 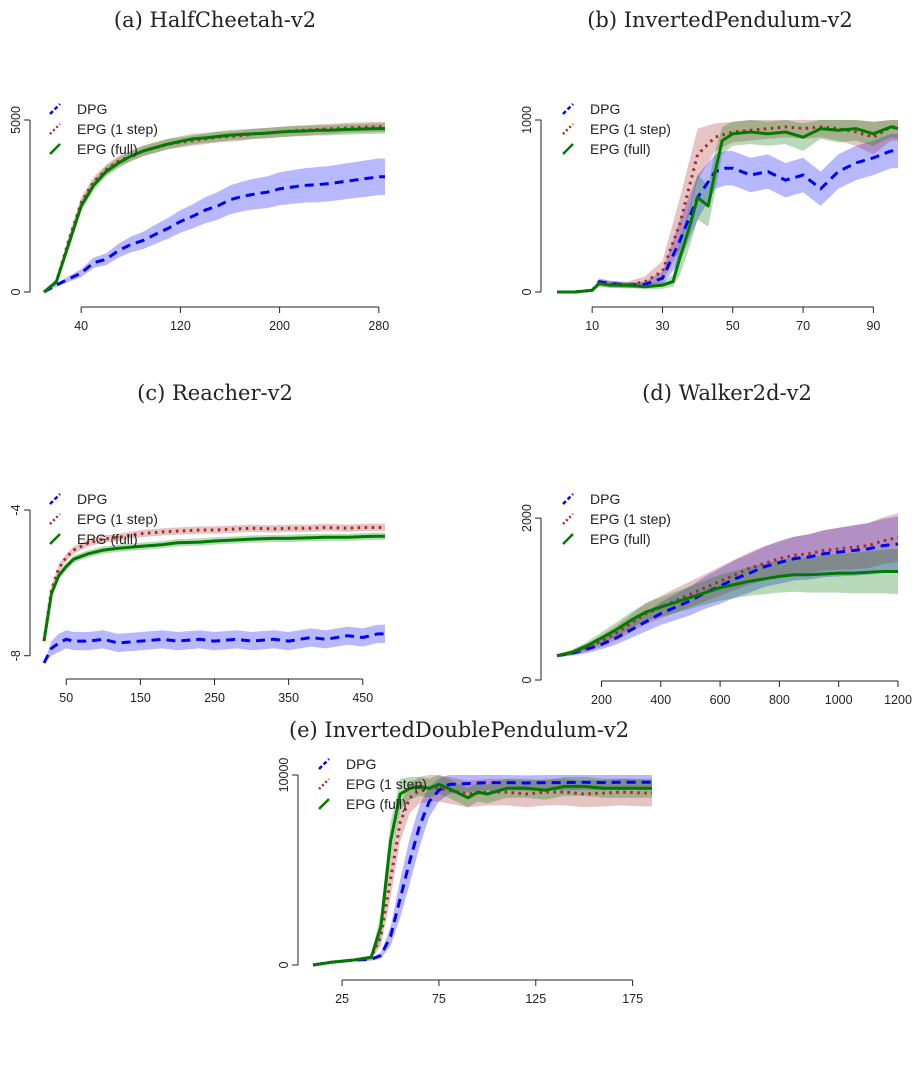 What do you see at coordinates (284, 775) in the screenshot?
I see `y-tick-label: 10000` at bounding box center [284, 775].